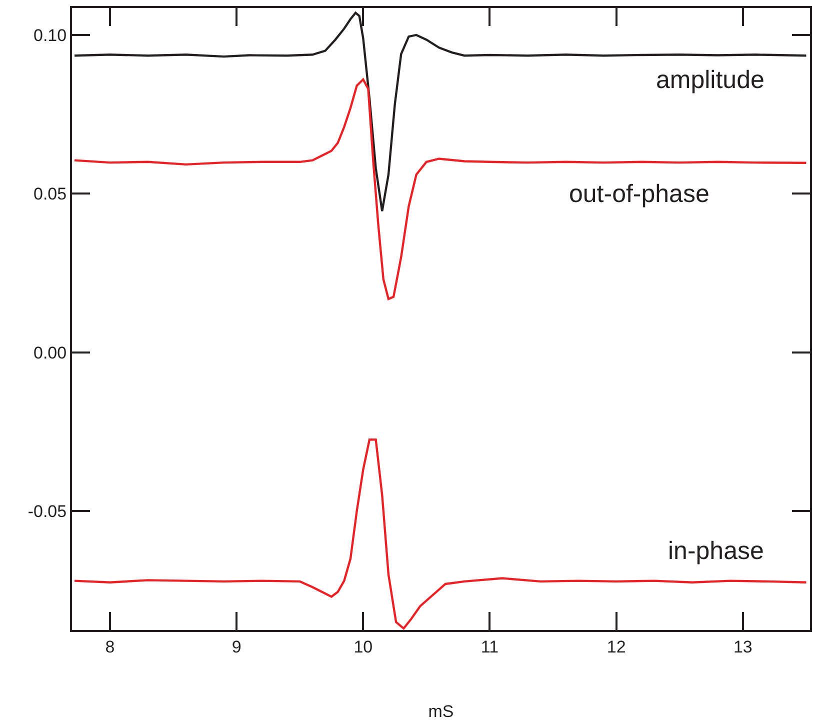 The image size is (815, 721). What do you see at coordinates (50, 352) in the screenshot?
I see `y-tick-label: 0.00` at bounding box center [50, 352].